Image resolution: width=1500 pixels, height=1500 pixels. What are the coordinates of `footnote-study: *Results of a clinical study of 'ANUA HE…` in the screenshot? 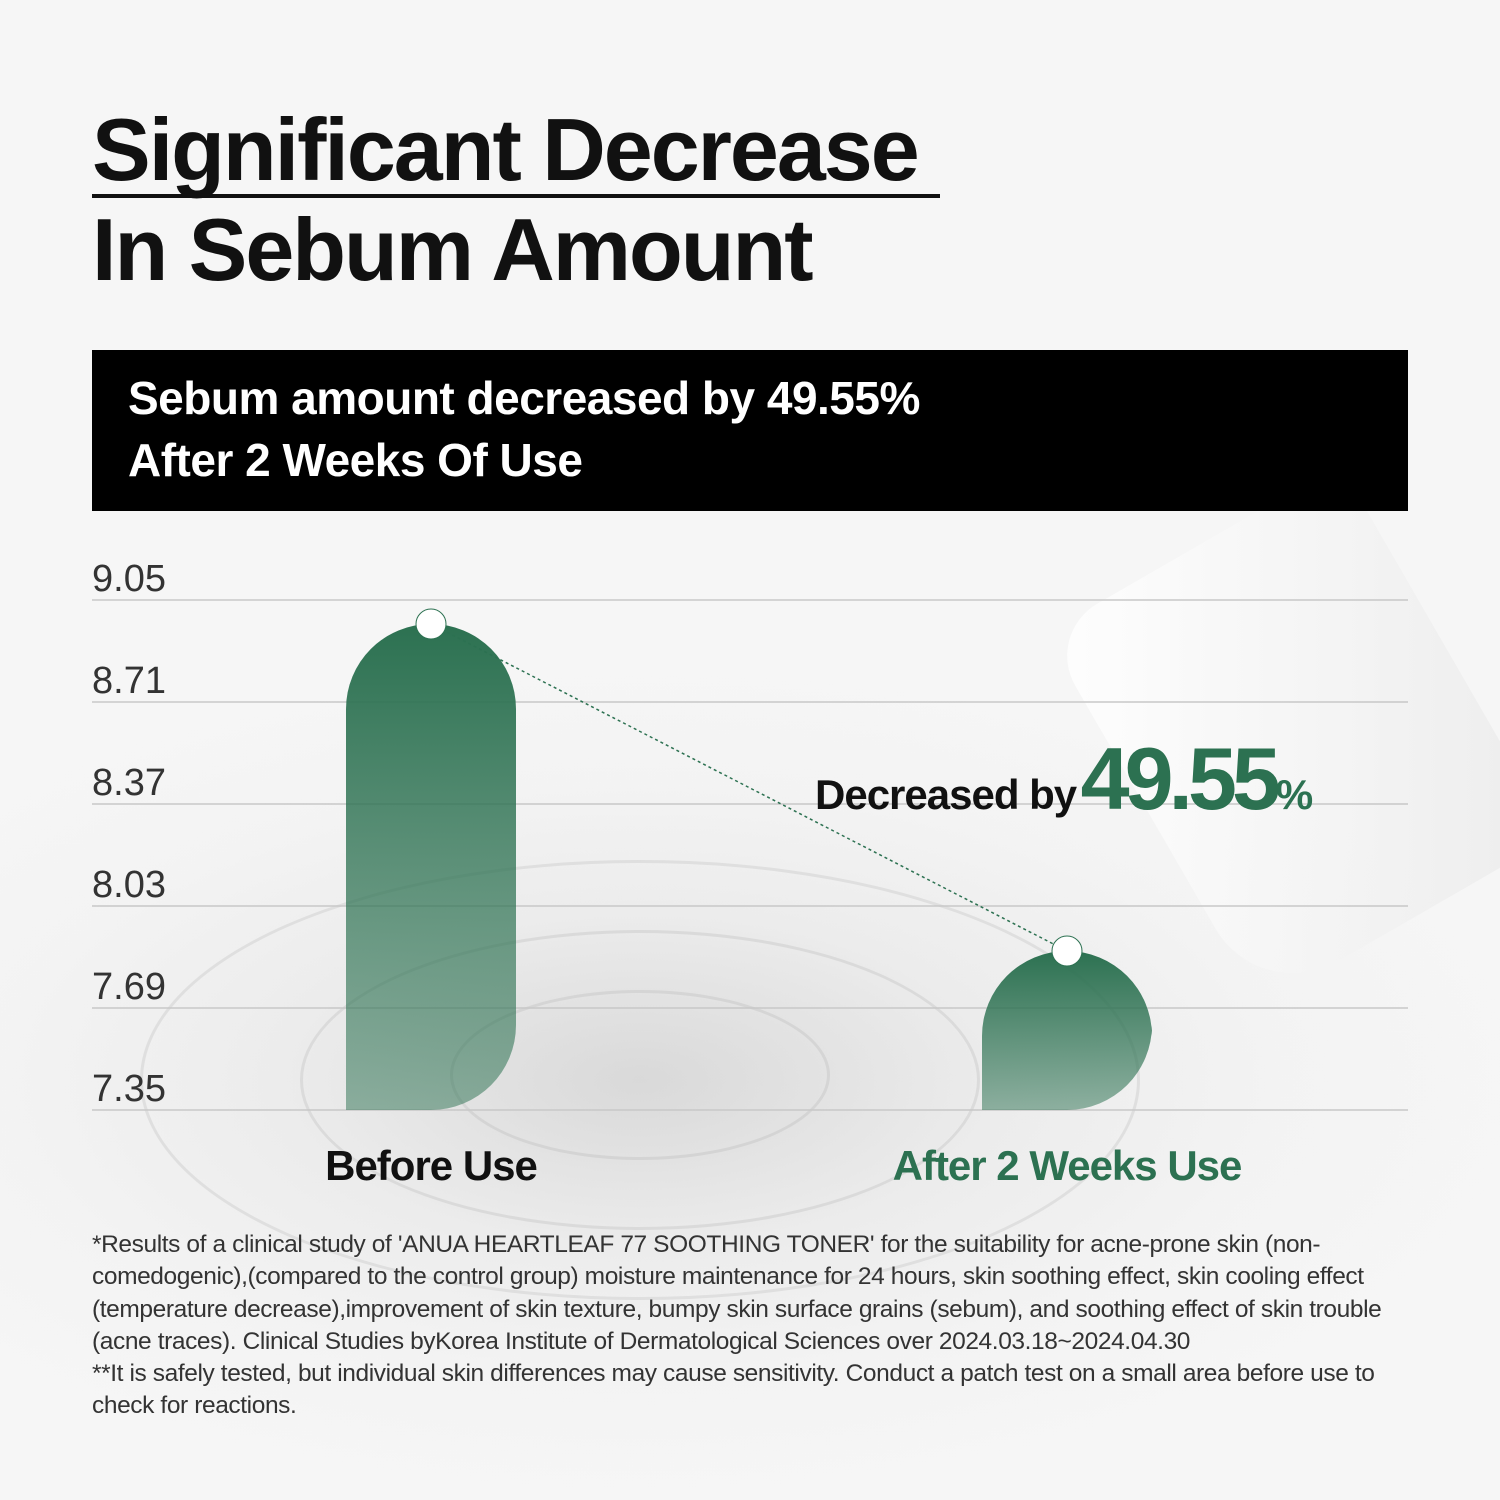 It's located at (737, 1293).